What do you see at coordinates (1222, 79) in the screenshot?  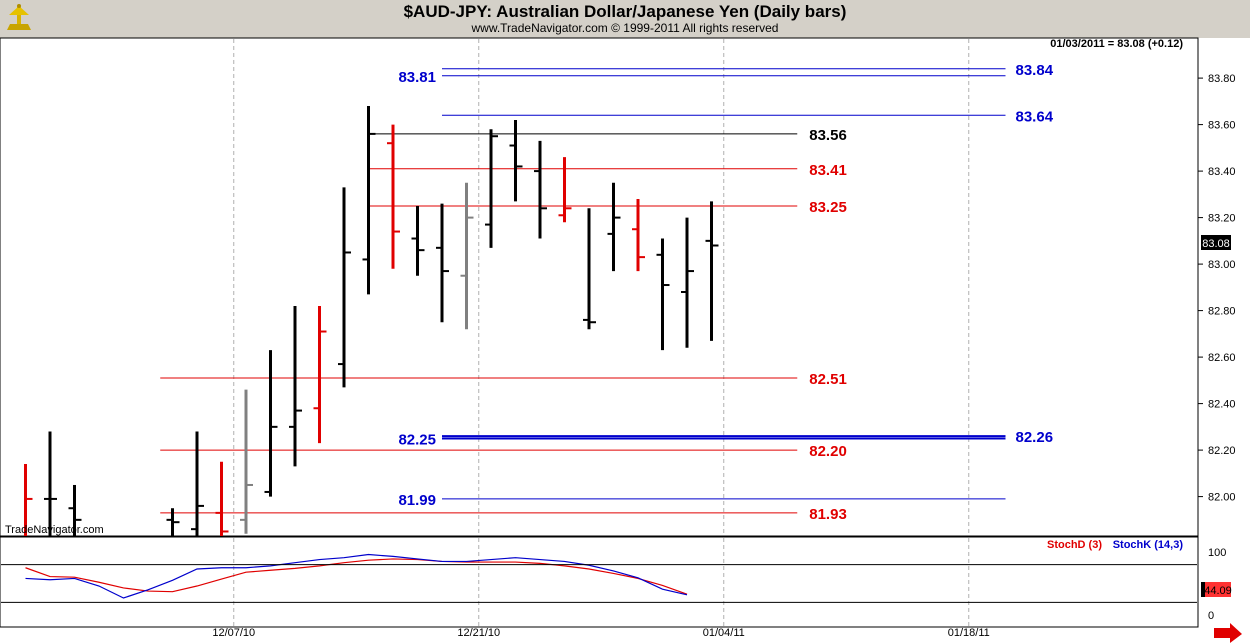 I see `price-tick-label: 83.80` at bounding box center [1222, 79].